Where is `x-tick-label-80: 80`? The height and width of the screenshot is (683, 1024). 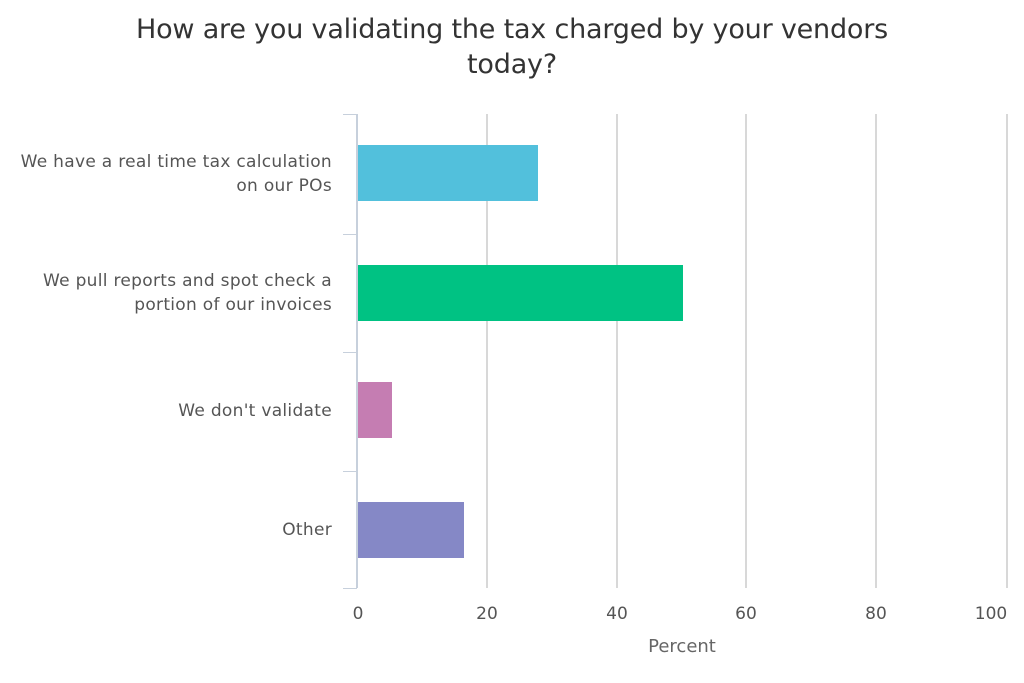 x-tick-label-80: 80 is located at coordinates (876, 614).